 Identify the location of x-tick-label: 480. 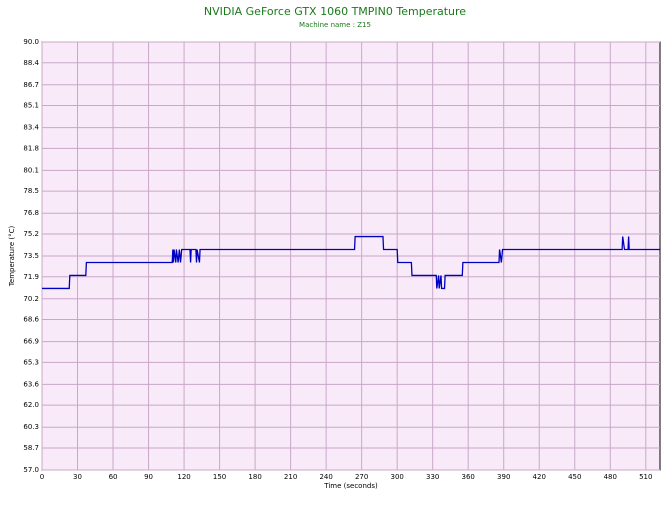
(610, 477).